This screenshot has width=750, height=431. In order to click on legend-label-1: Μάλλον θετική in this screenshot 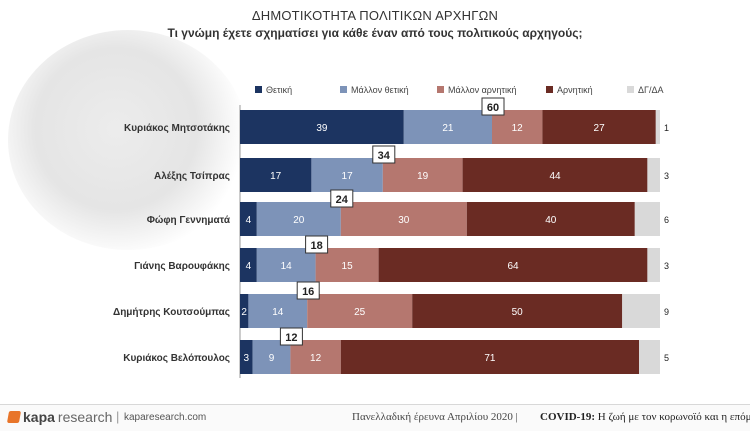, I will do `click(380, 90)`.